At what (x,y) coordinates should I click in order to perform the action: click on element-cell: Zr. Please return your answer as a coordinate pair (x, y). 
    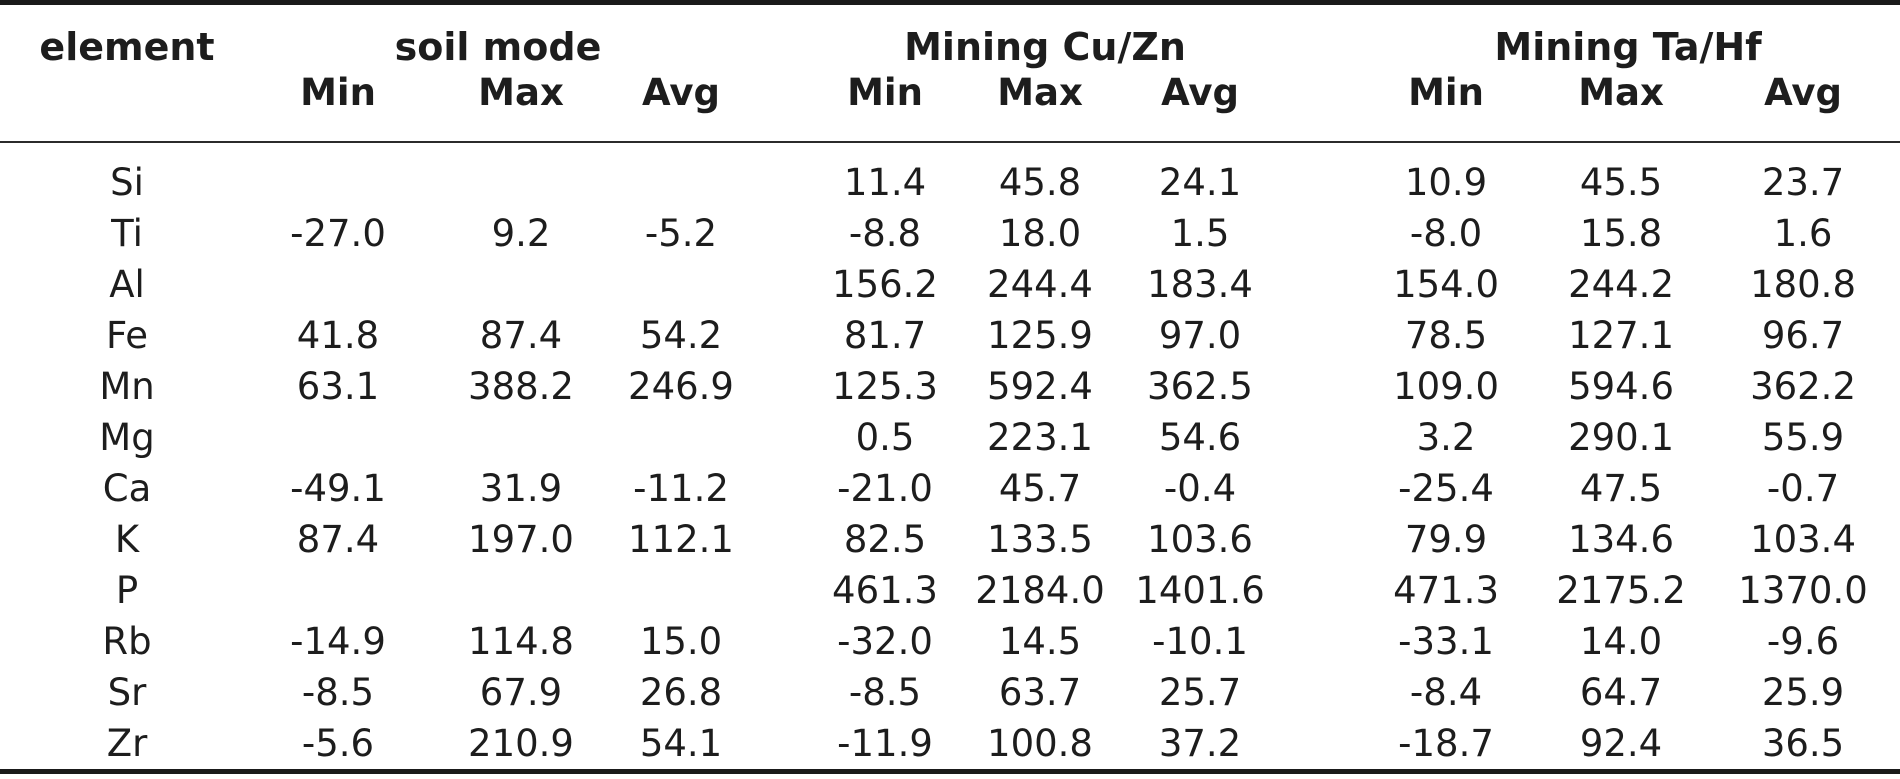
    Looking at the image, I should click on (127, 743).